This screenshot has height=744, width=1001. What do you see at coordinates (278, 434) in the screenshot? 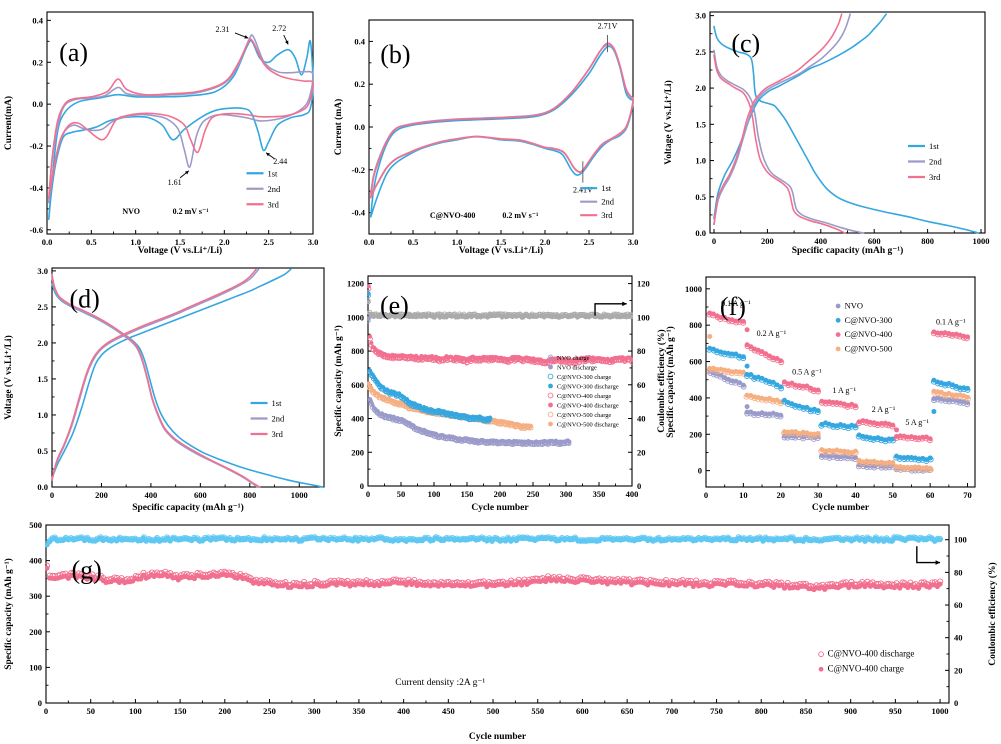
I see `d-legend-label: 3rd` at bounding box center [278, 434].